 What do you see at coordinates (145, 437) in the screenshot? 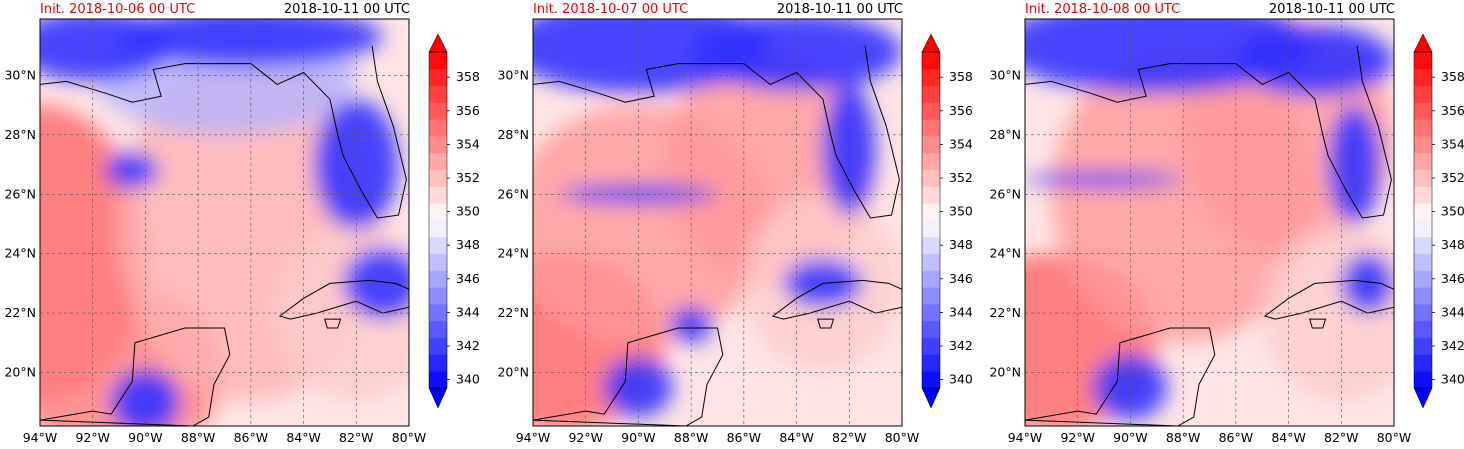
I see `lon-tick-label: 90°W` at bounding box center [145, 437].